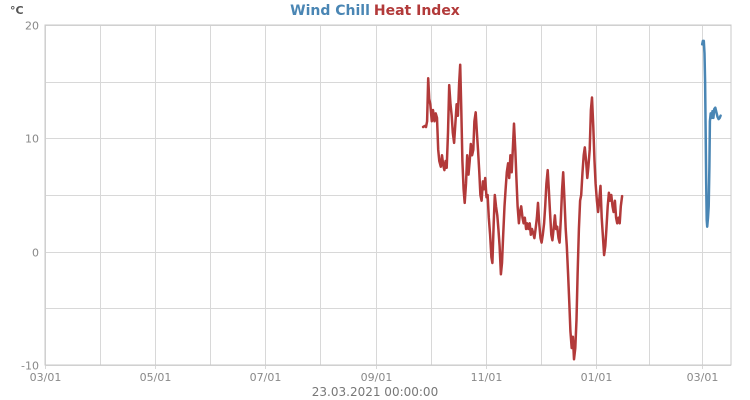 This screenshot has height=400, width=750. I want to click on x-tick-label: 01/01, so click(597, 377).